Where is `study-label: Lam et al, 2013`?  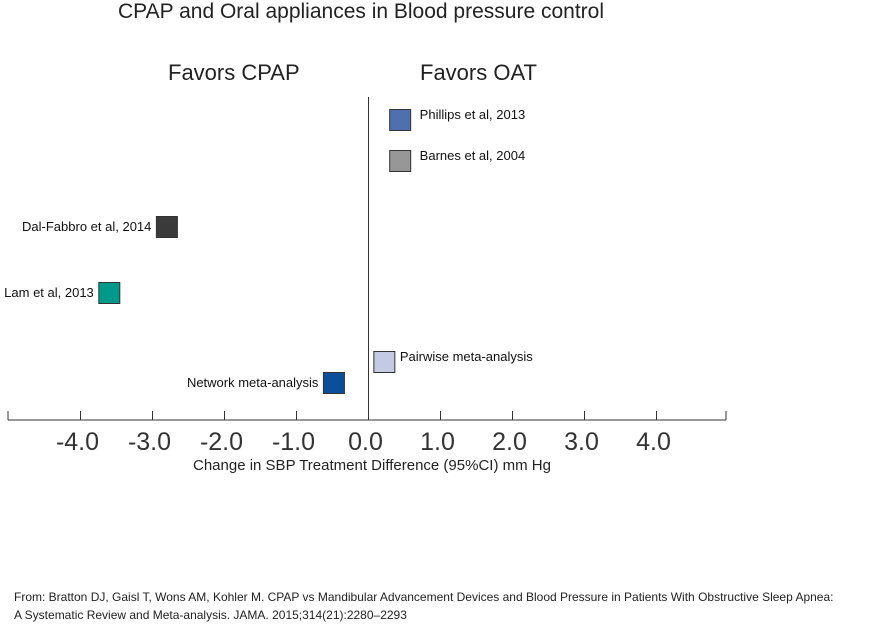 study-label: Lam et al, 2013 is located at coordinates (49, 292).